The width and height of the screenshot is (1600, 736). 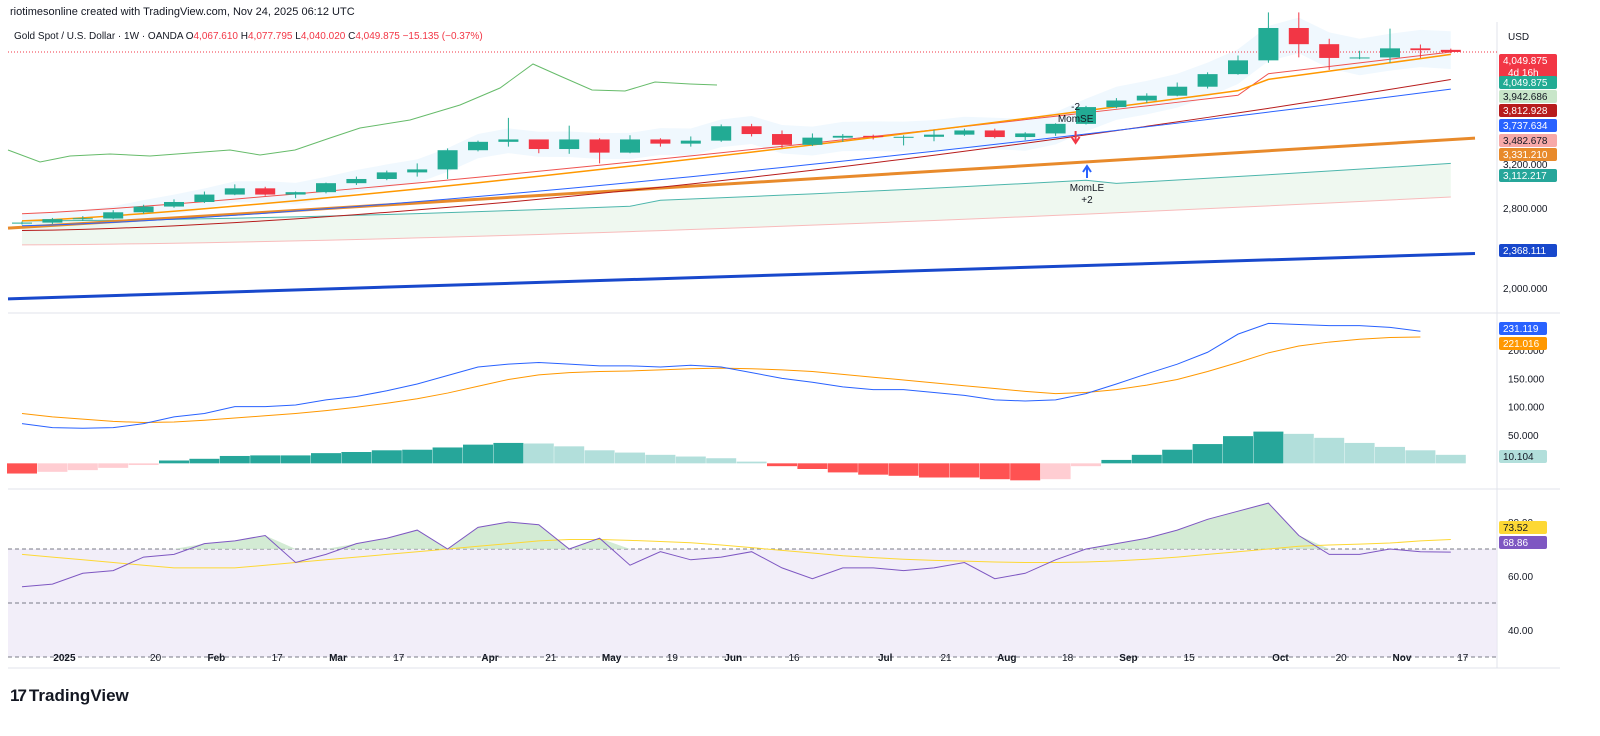 I want to click on cloud-lower-line, so click(x=736, y=221).